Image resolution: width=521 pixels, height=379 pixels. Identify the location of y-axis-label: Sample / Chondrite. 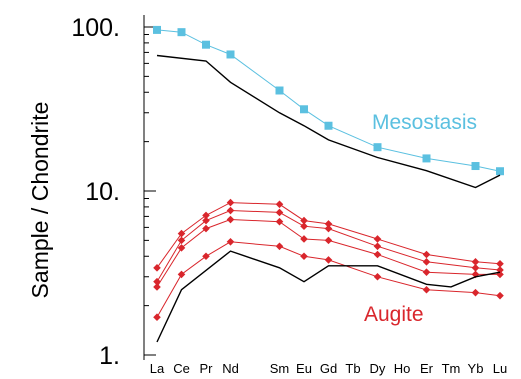
(40, 200).